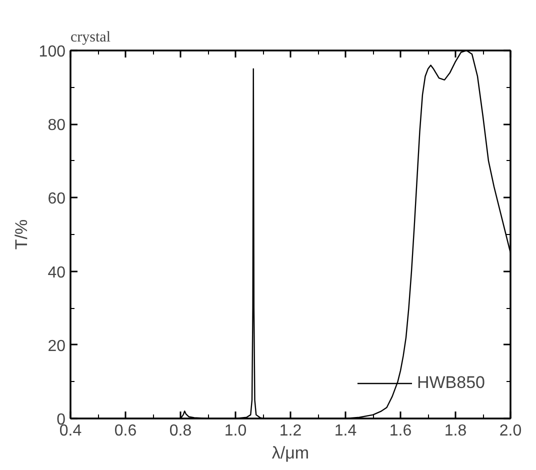 The image size is (536, 470). I want to click on y-tick-label: 100, so click(52, 52).